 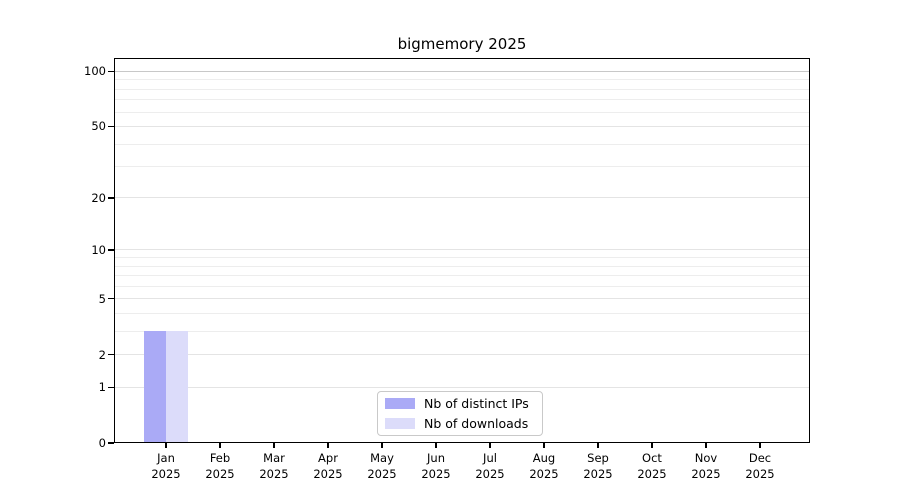 What do you see at coordinates (382, 466) in the screenshot?
I see `x-tick-label-may: May 2025` at bounding box center [382, 466].